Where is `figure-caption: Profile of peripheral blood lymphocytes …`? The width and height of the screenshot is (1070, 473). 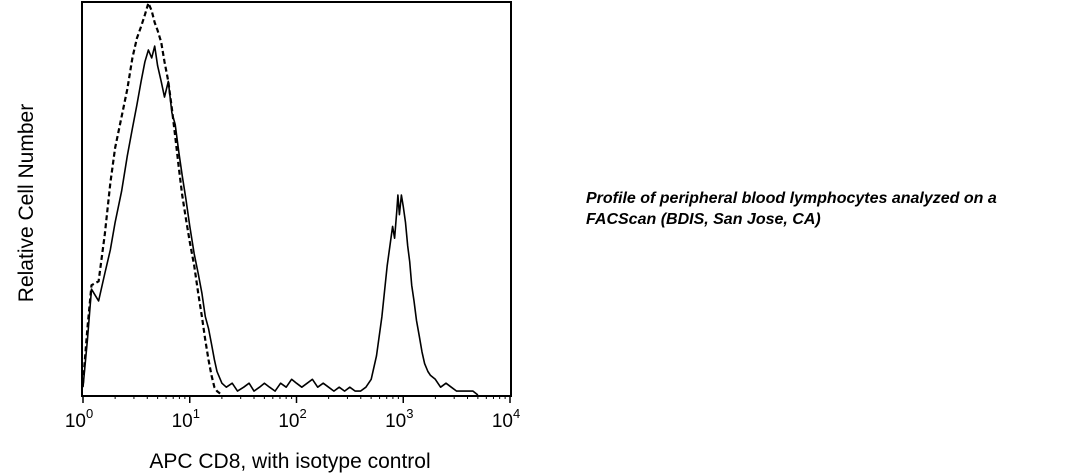 figure-caption: Profile of peripheral blood lymphocytes … is located at coordinates (828, 209).